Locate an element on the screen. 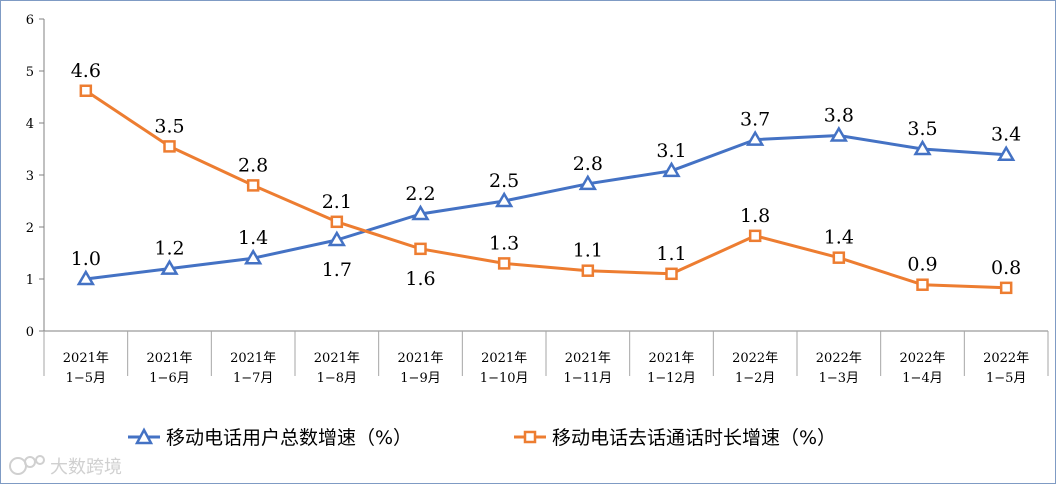  x-tick-label-period: 1−4月 is located at coordinates (922, 378).